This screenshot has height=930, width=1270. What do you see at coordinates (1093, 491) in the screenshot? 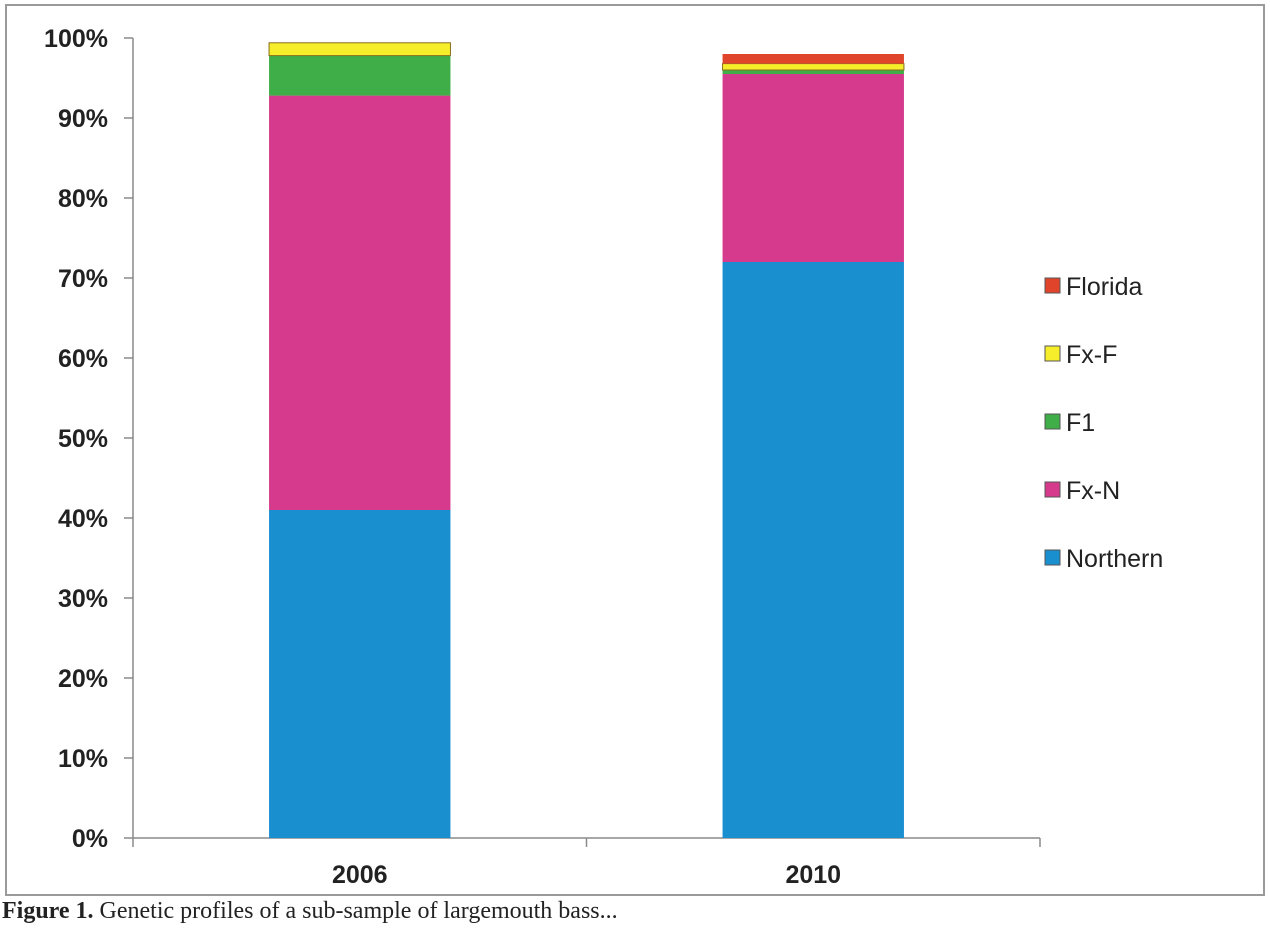
I see `legend-label: Fx-N` at bounding box center [1093, 491].